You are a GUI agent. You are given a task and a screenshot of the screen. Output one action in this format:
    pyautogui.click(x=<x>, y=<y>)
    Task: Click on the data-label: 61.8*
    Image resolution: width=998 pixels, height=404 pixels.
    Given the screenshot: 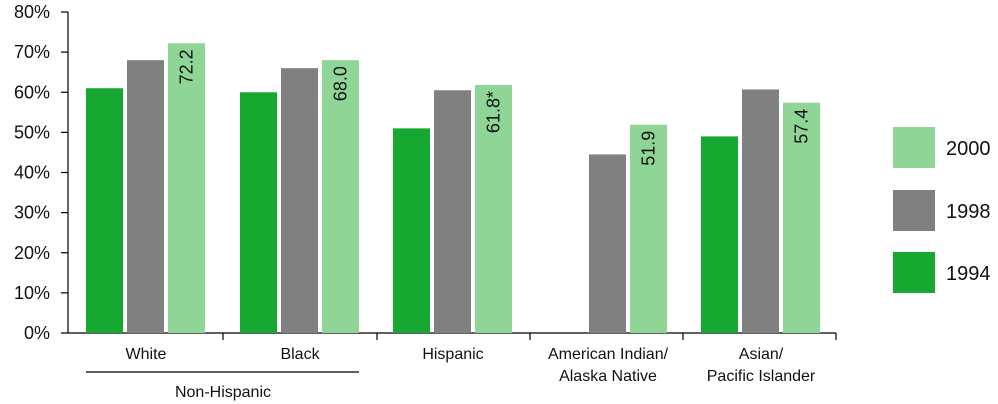 What is the action you would take?
    pyautogui.click(x=494, y=112)
    